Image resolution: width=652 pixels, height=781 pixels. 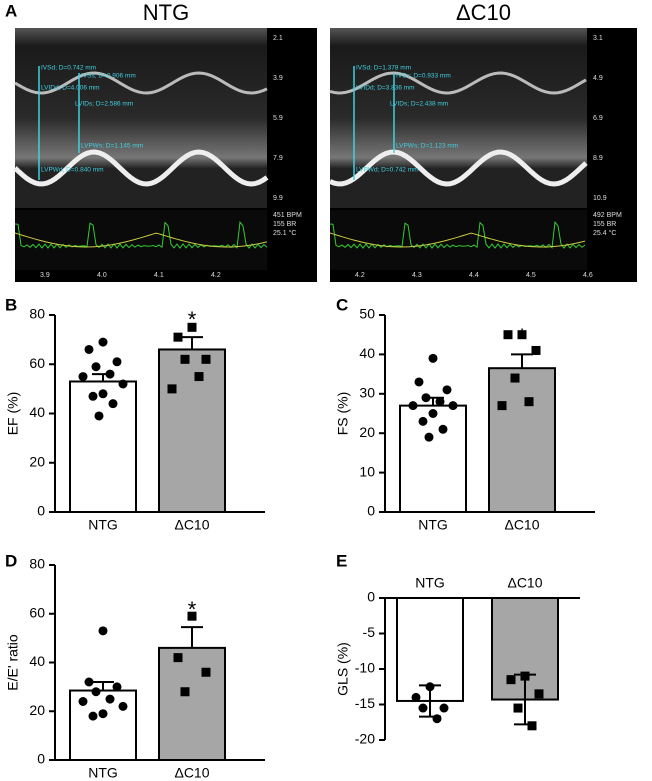 I want to click on readout: 492 BPM, so click(x=607, y=215).